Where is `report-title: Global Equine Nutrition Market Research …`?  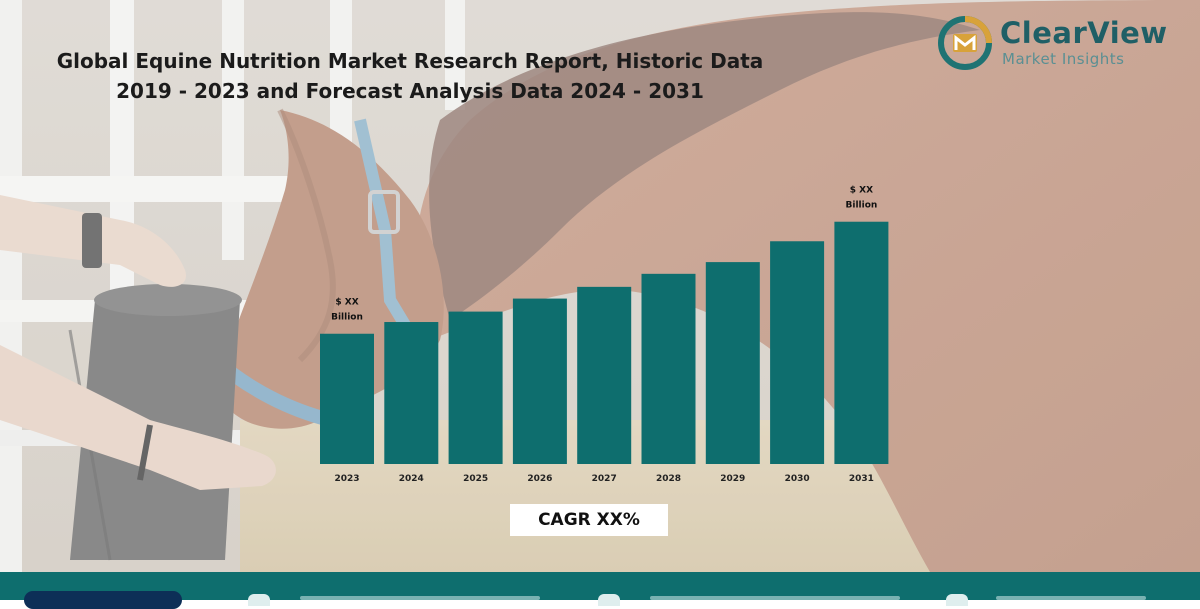 report-title: Global Equine Nutrition Market Research … is located at coordinates (410, 76).